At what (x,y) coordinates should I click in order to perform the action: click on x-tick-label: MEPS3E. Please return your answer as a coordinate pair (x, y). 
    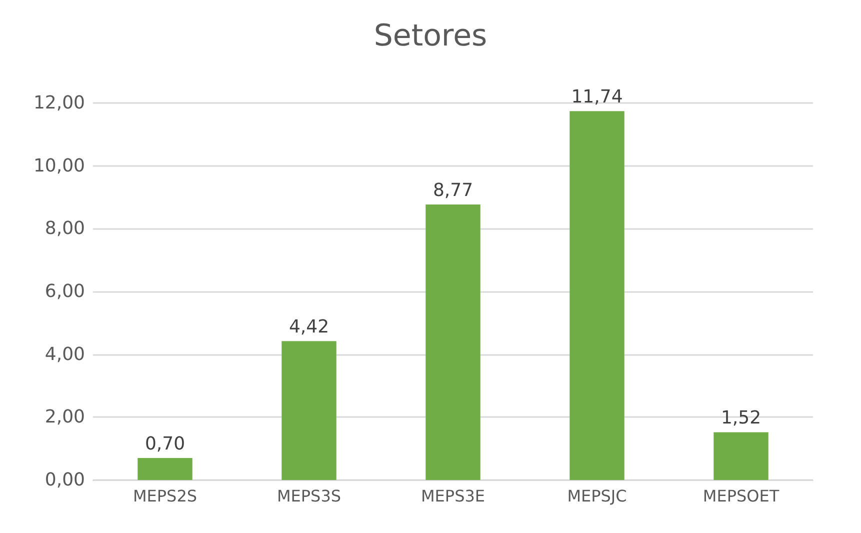
    Looking at the image, I should click on (453, 496).